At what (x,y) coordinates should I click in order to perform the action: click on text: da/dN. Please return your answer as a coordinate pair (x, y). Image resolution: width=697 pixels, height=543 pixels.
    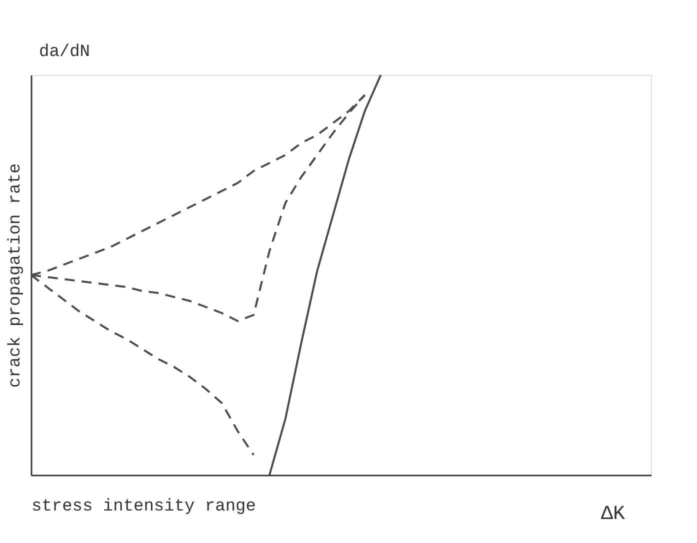
    Looking at the image, I should click on (64, 52).